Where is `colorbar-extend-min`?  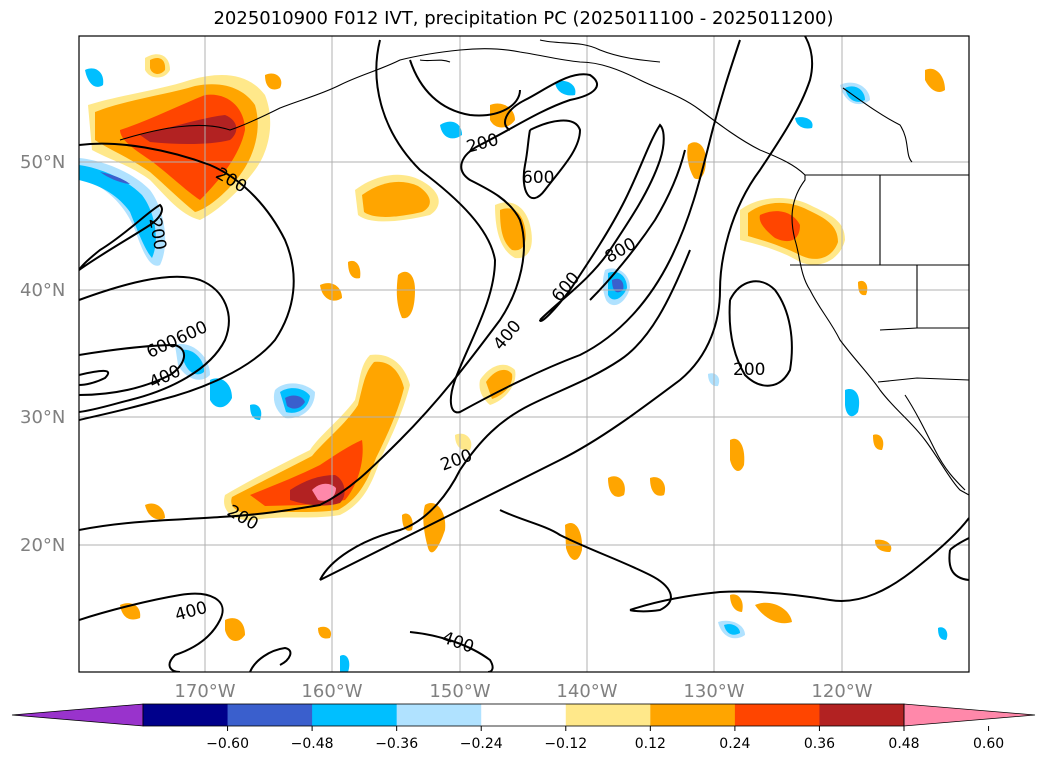
colorbar-extend-min is located at coordinates (77, 715).